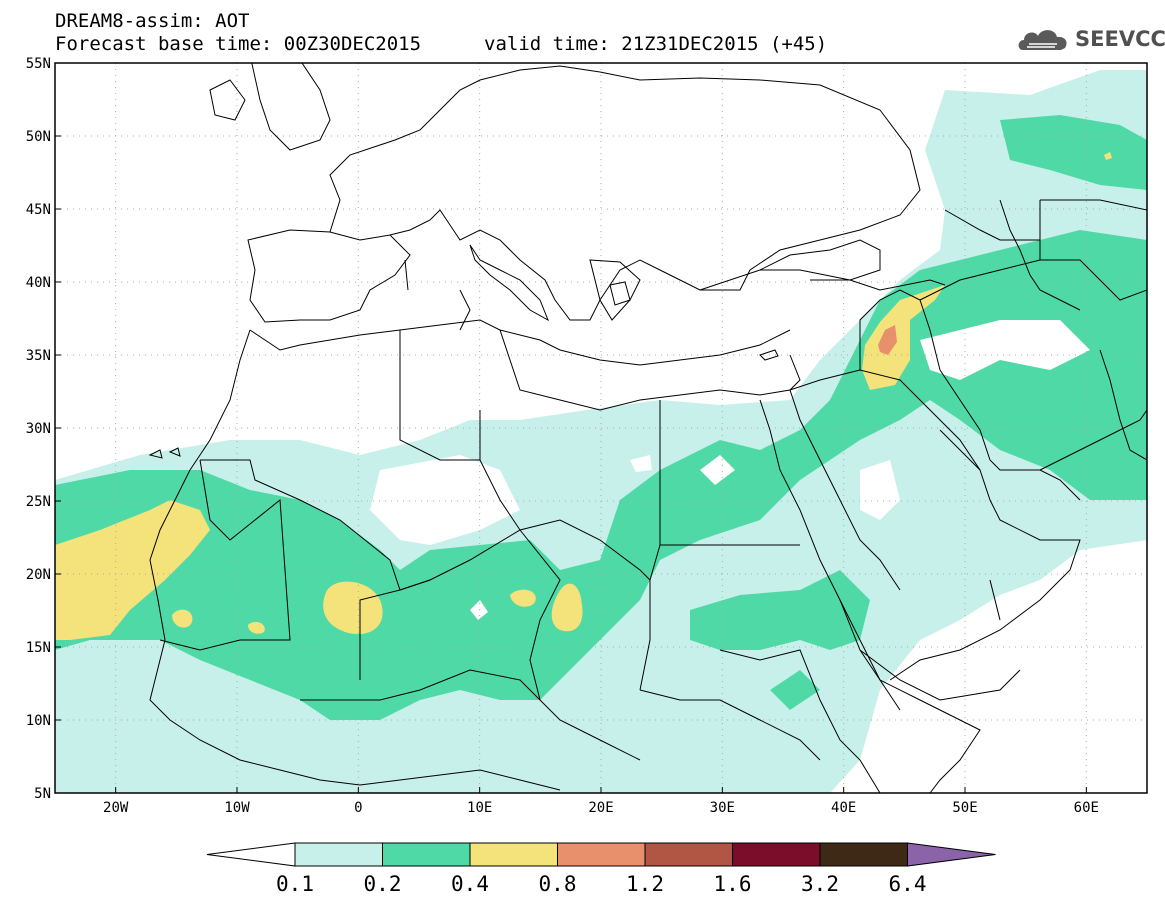 The height and width of the screenshot is (905, 1165). What do you see at coordinates (358, 808) in the screenshot?
I see `lon-label: 0` at bounding box center [358, 808].